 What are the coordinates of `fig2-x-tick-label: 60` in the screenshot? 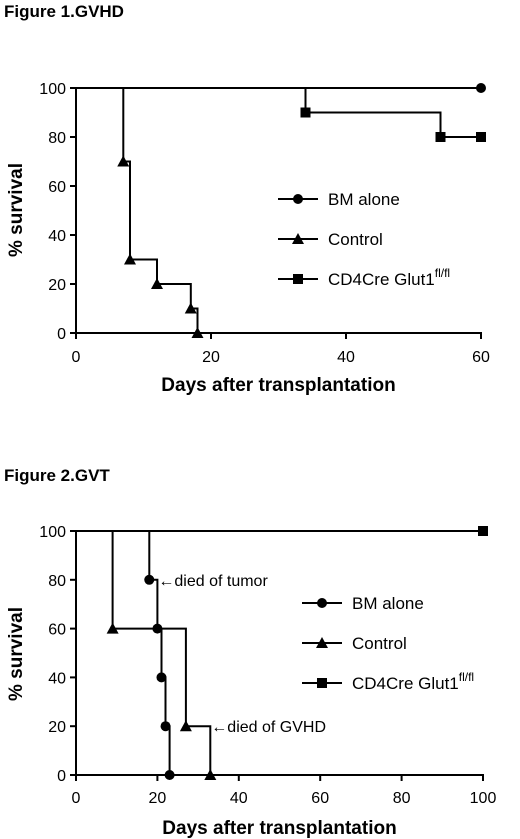 It's located at (320, 798).